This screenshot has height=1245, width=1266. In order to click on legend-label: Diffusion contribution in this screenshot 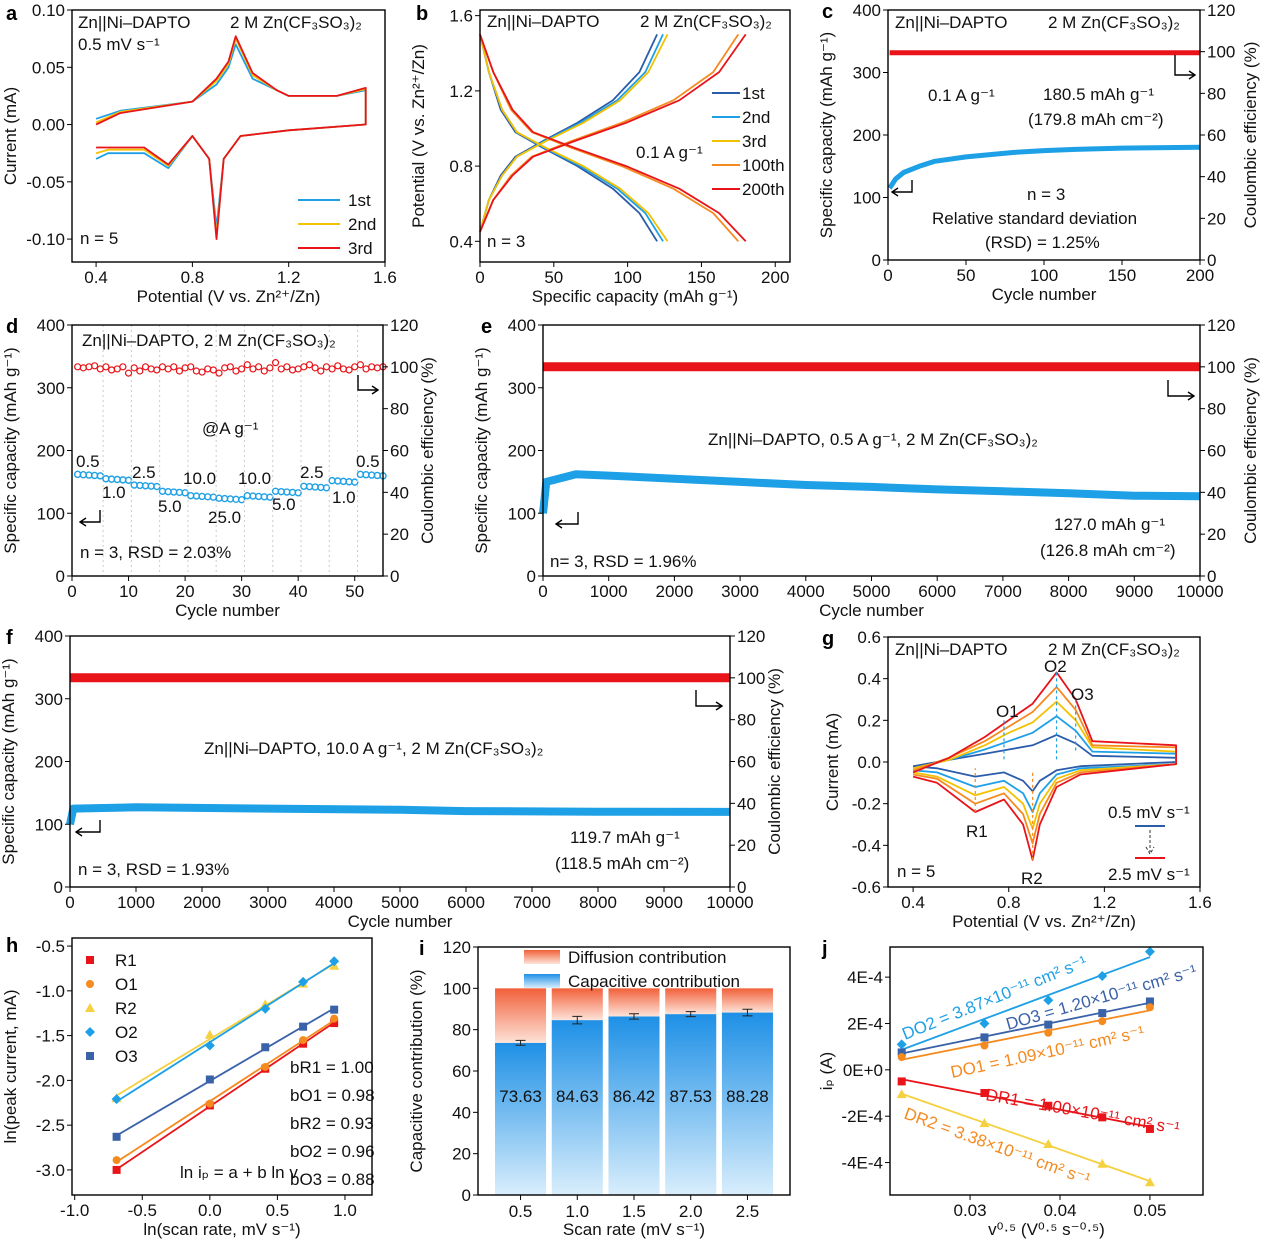, I will do `click(647, 957)`.